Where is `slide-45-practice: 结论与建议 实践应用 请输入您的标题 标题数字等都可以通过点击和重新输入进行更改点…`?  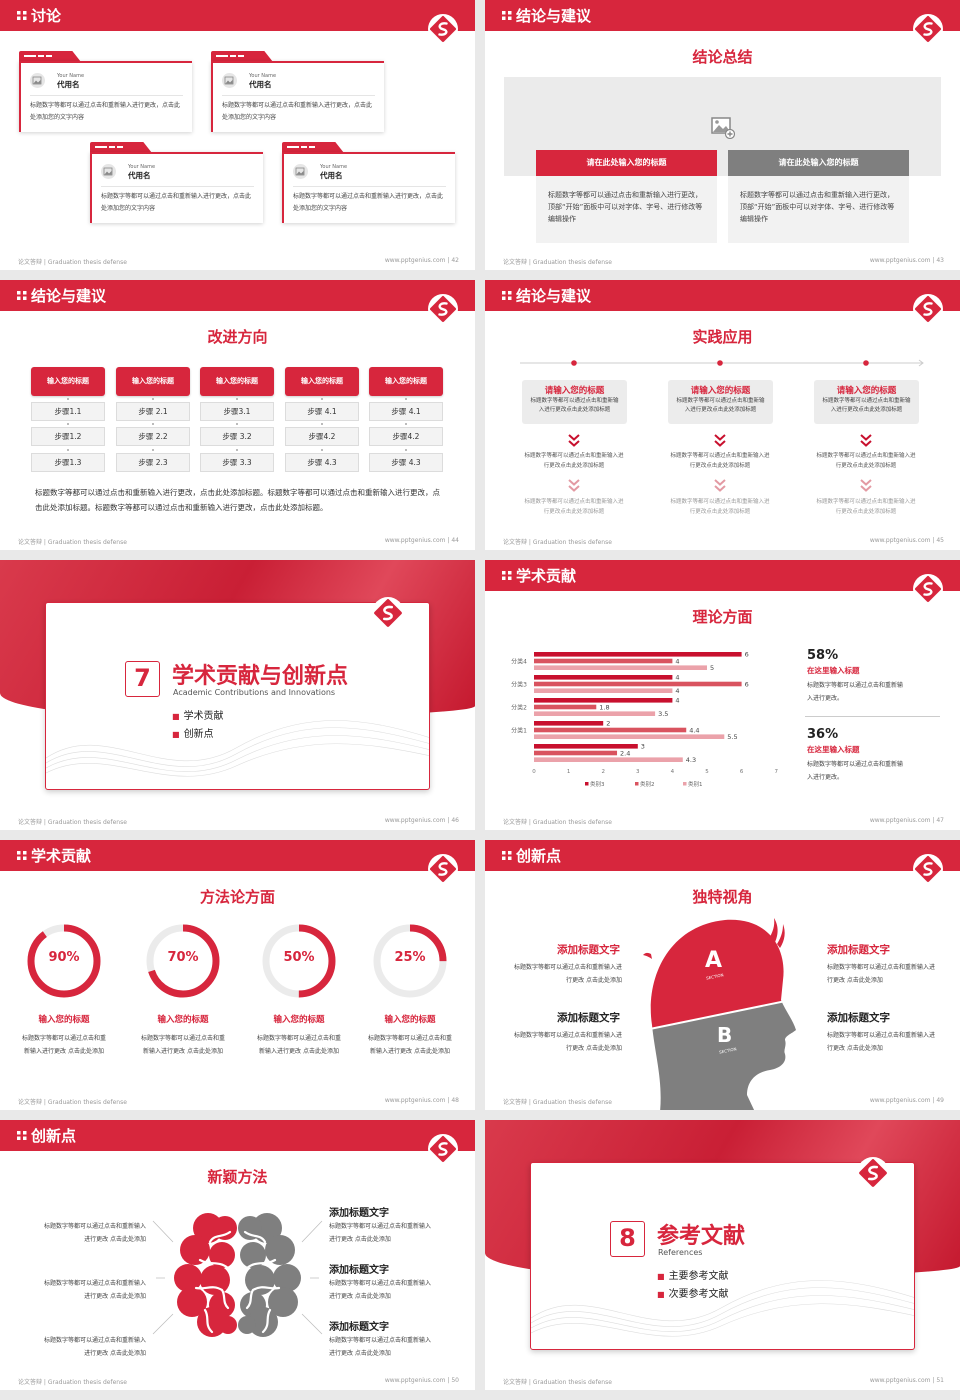 slide-45-practice: 结论与建议 实践应用 请输入您的标题 标题数字等都可以通过点击和重新输入进行更改点… is located at coordinates (722, 415).